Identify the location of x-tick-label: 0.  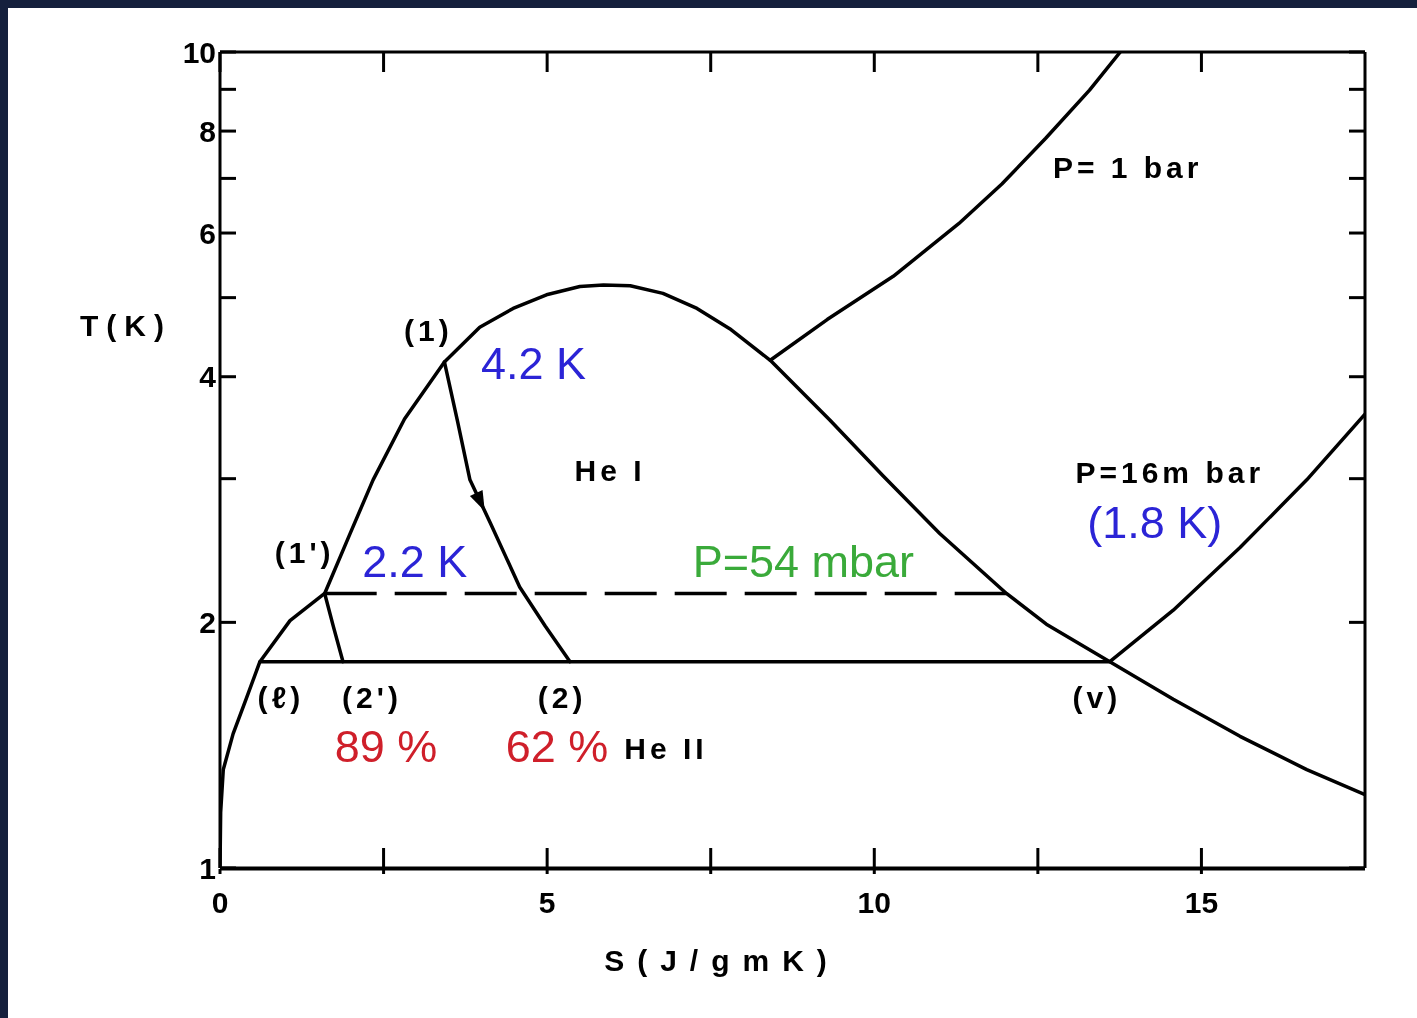
(220, 903).